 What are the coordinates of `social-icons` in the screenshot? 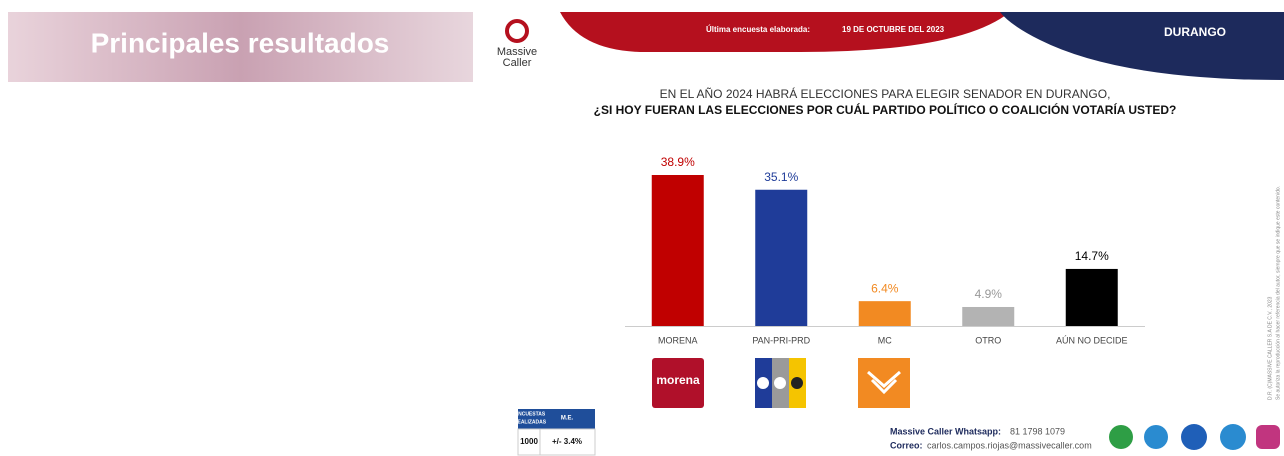 It's located at (1194, 437).